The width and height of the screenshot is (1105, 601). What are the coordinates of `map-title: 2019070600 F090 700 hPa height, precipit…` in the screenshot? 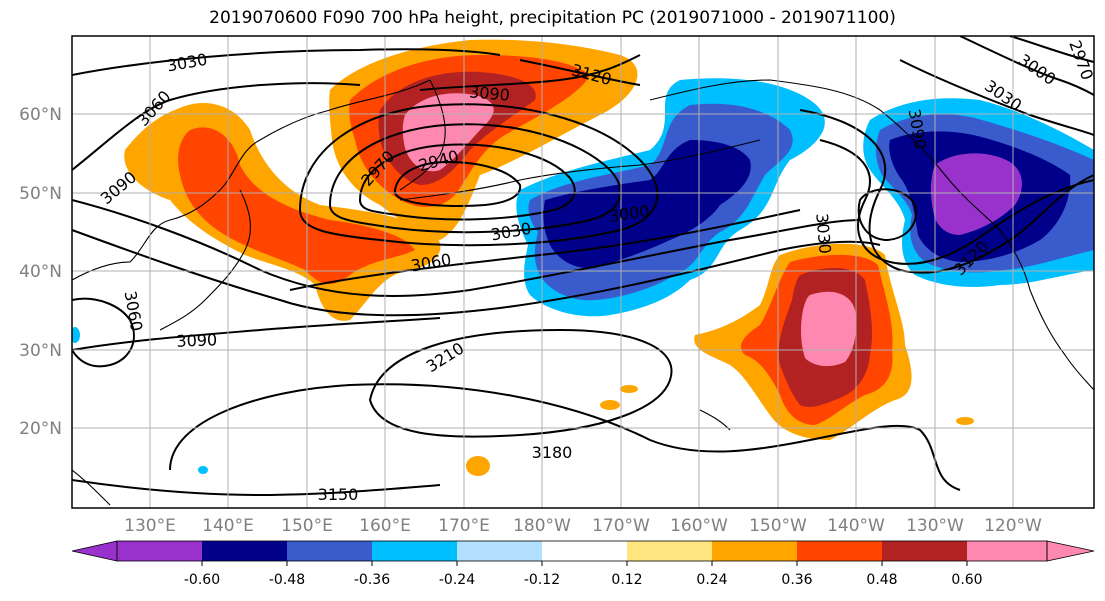 It's located at (552, 18).